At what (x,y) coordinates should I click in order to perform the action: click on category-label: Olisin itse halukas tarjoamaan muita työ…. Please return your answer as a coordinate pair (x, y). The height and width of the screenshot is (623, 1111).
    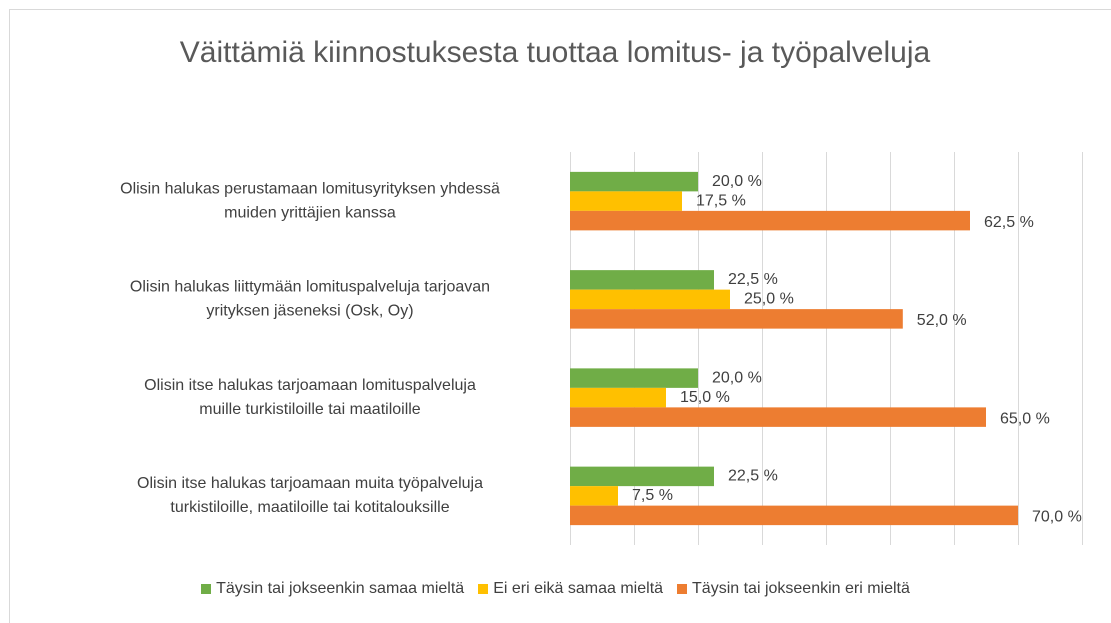
    Looking at the image, I should click on (310, 483).